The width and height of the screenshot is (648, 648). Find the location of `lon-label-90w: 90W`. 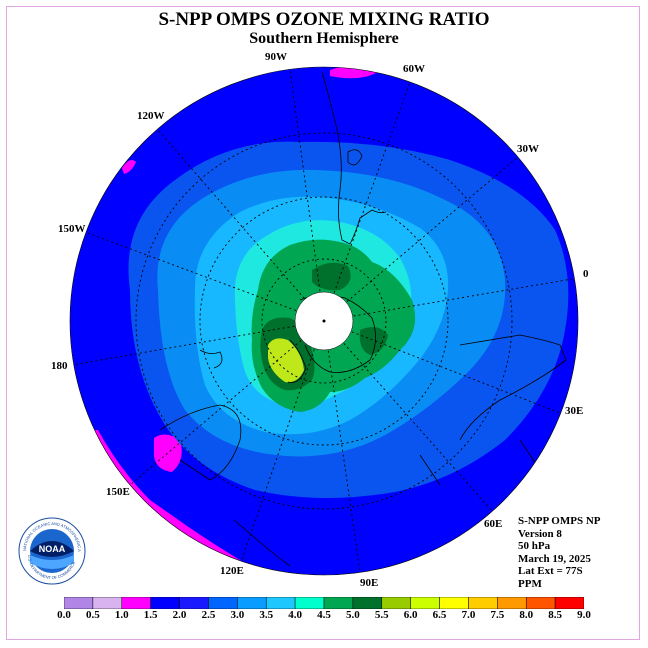

lon-label-90w: 90W is located at coordinates (276, 57).